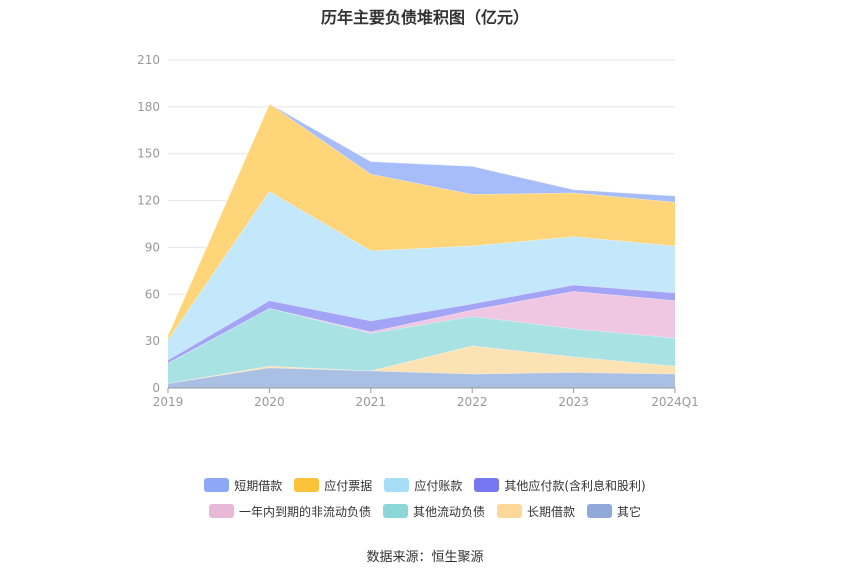  I want to click on series-area-其他应付款(含利息和股利), so click(421, 323).